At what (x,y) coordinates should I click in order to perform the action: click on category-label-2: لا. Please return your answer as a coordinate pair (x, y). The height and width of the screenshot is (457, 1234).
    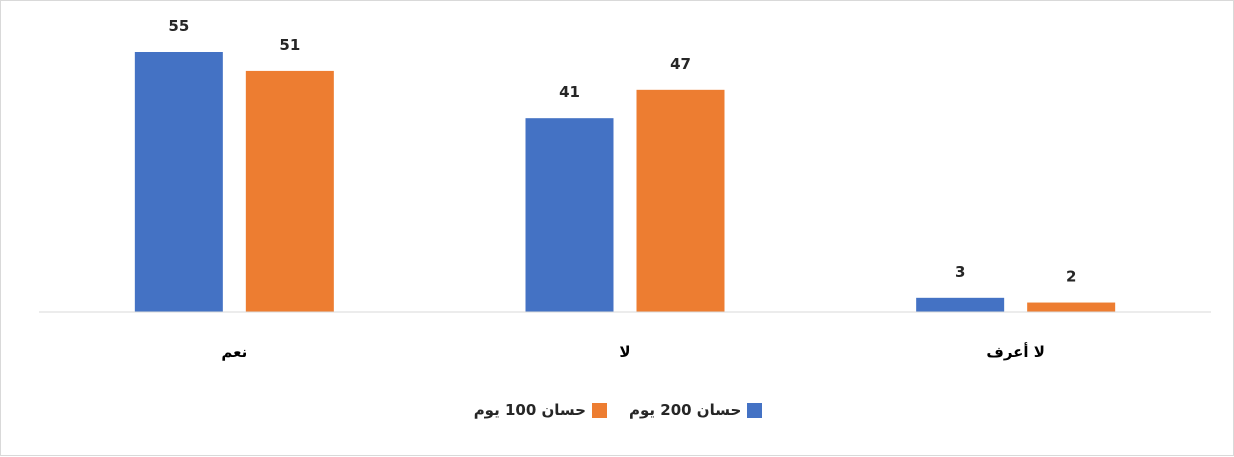
    Looking at the image, I should click on (624, 352).